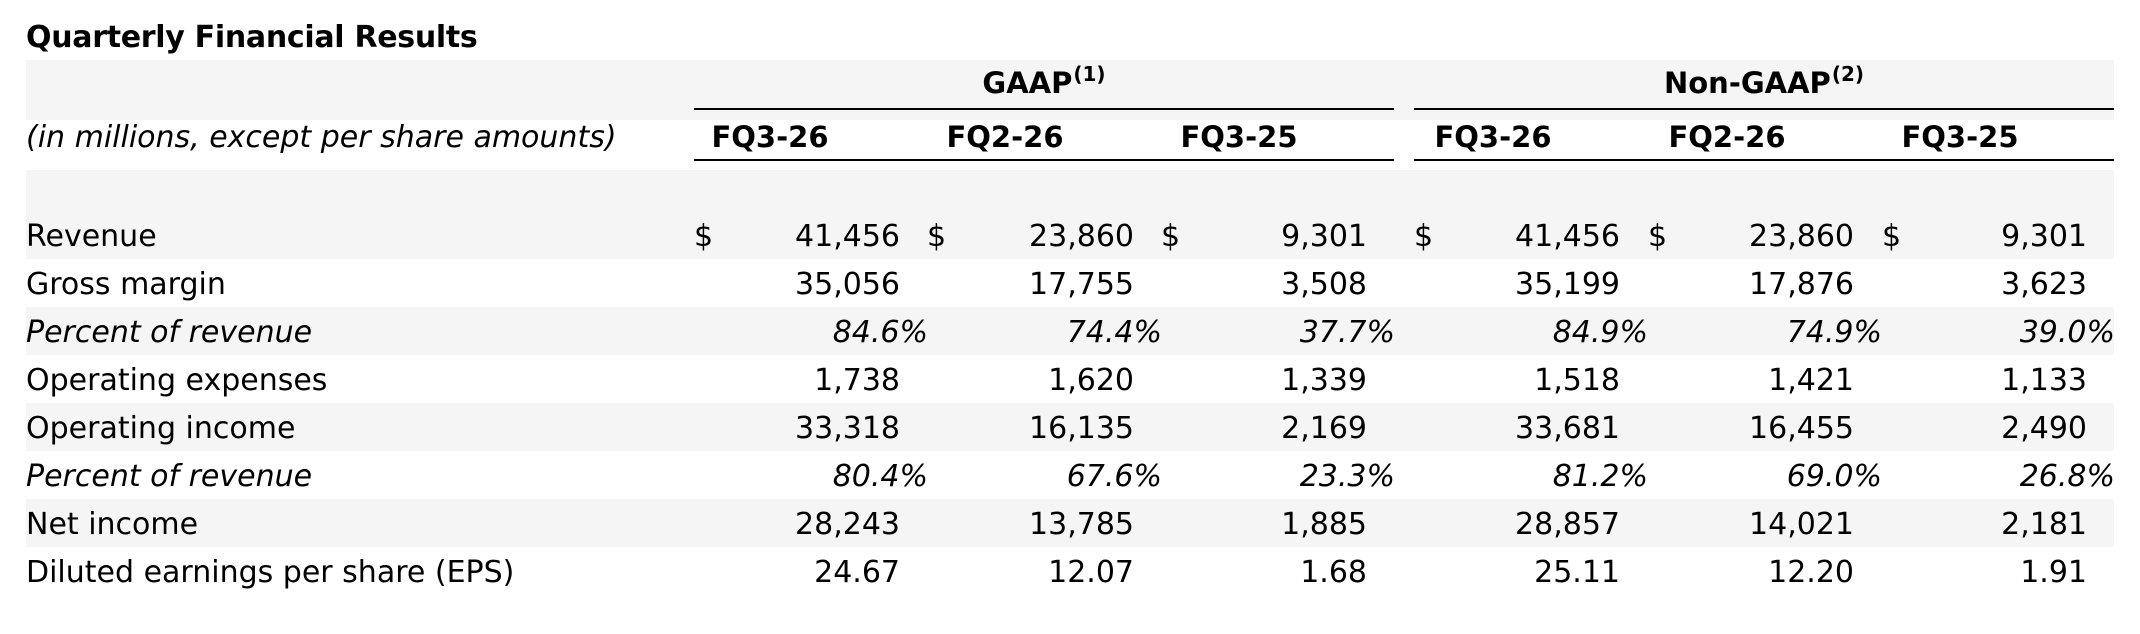 The height and width of the screenshot is (634, 2140). I want to click on table-cell: 1.91, so click(2053, 572).